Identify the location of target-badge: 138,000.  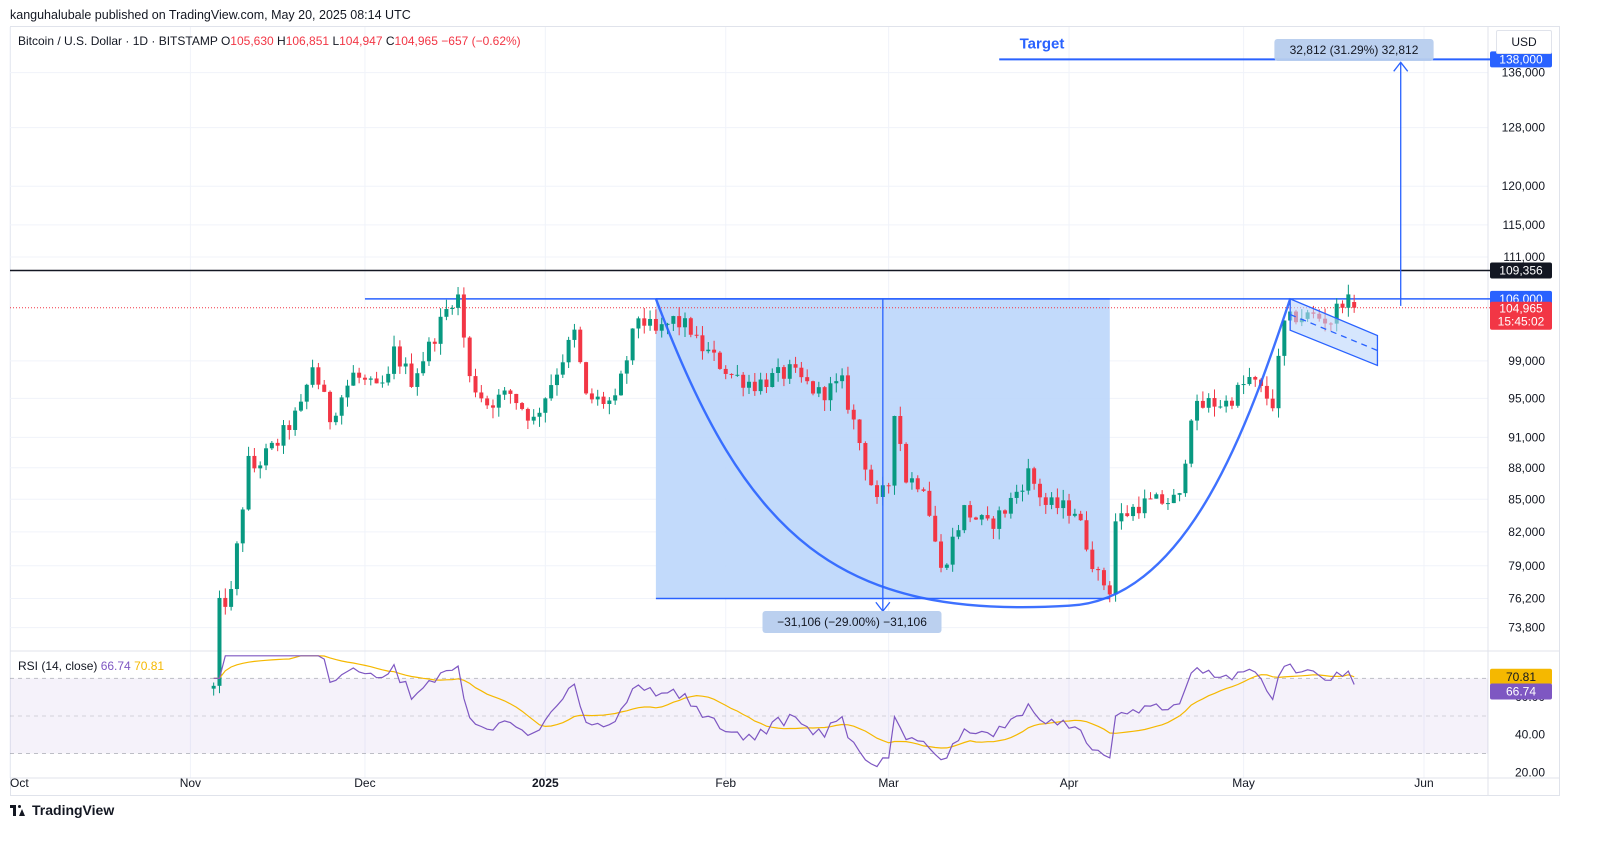
(1521, 59).